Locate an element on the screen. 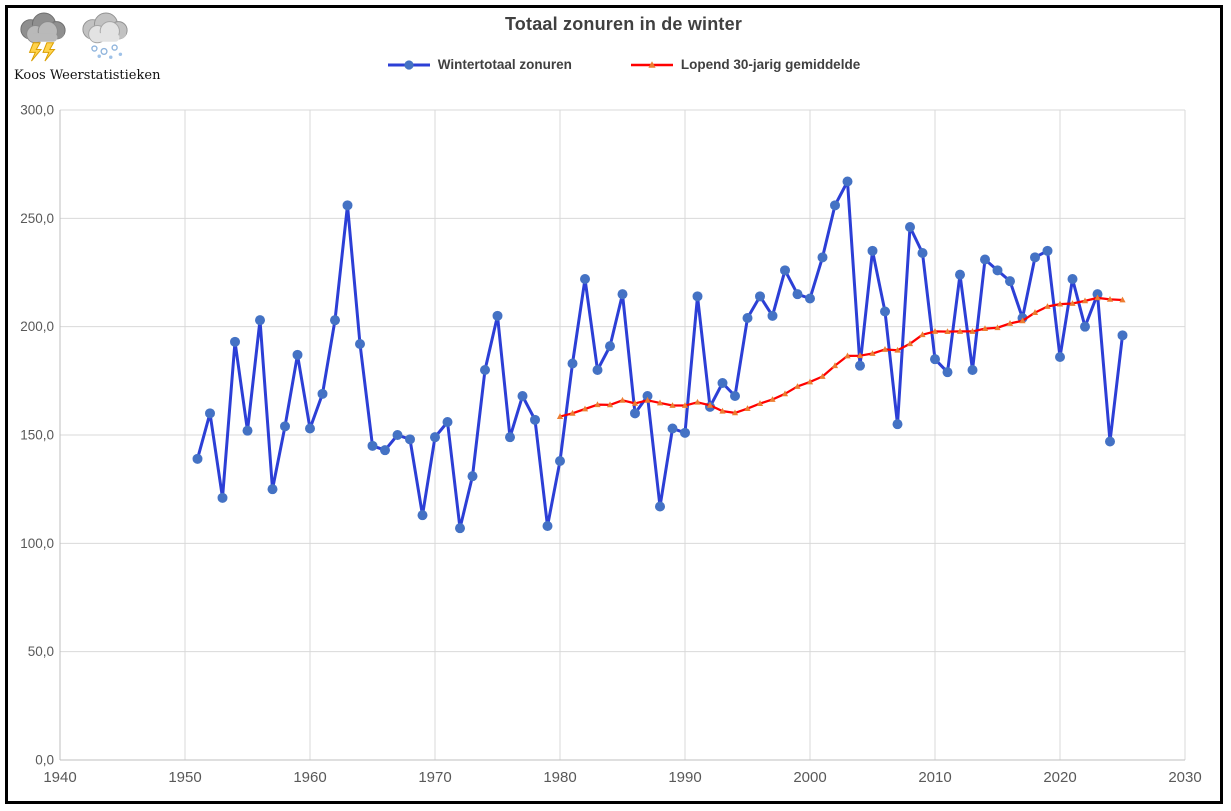 The image size is (1231, 811). legend-item-gemiddelde: Lopend 30-jarig gemiddelde is located at coordinates (745, 64).